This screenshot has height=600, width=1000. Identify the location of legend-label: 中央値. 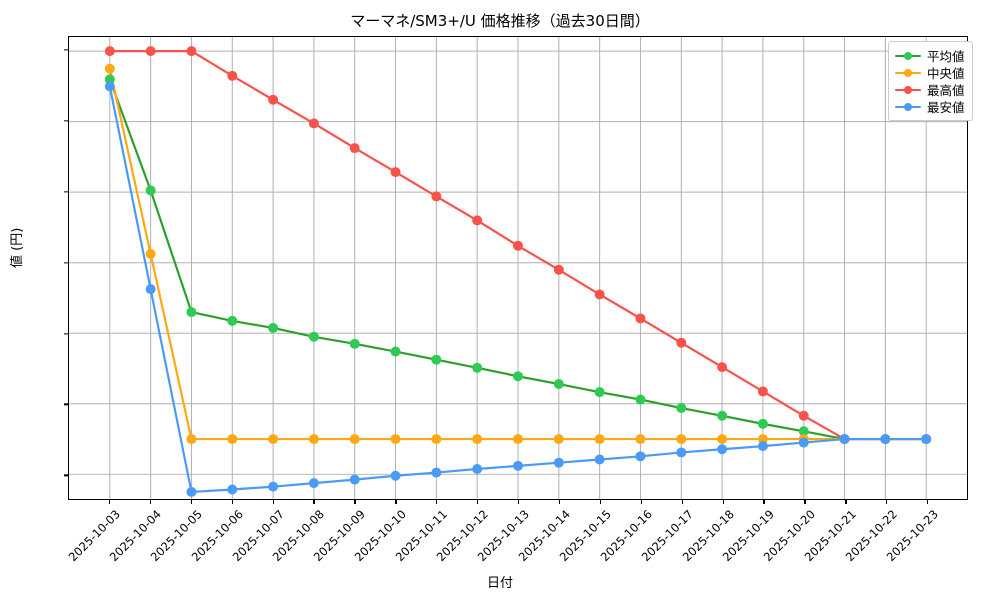
(946, 73).